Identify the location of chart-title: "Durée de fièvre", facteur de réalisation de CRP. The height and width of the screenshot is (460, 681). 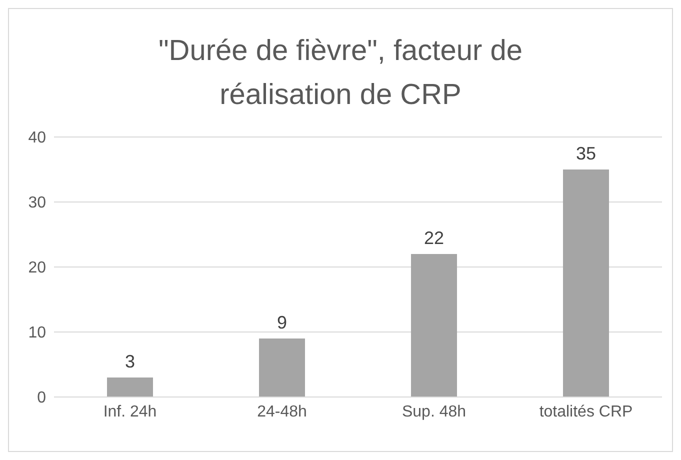
(341, 73).